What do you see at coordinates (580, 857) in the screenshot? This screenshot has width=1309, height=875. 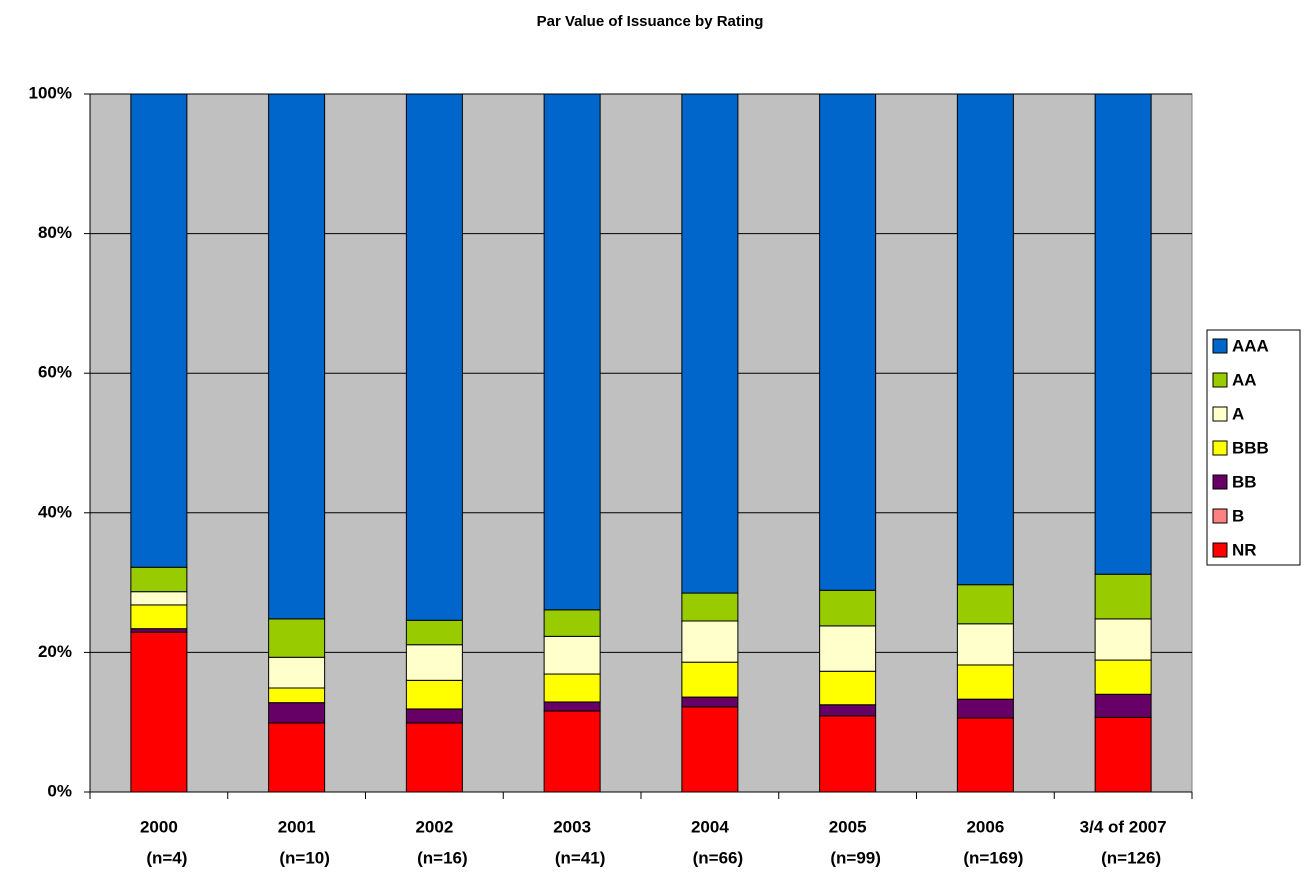 I see `x-tick-label: (n=41)` at bounding box center [580, 857].